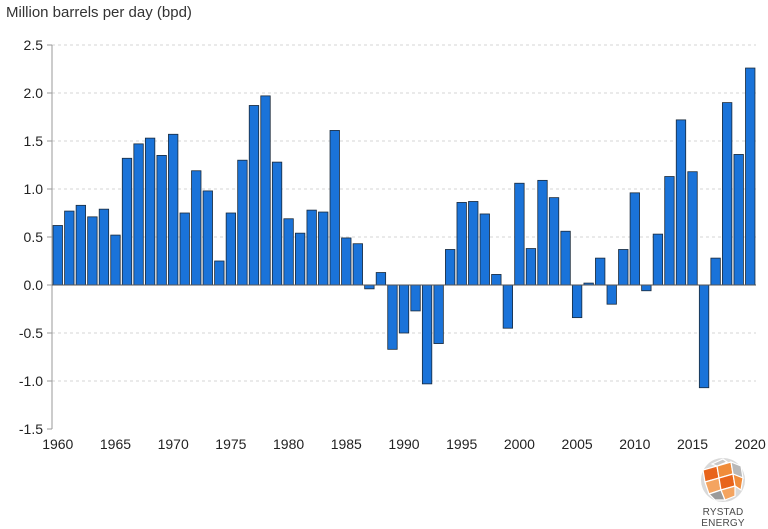  I want to click on bar-2005, so click(577, 301).